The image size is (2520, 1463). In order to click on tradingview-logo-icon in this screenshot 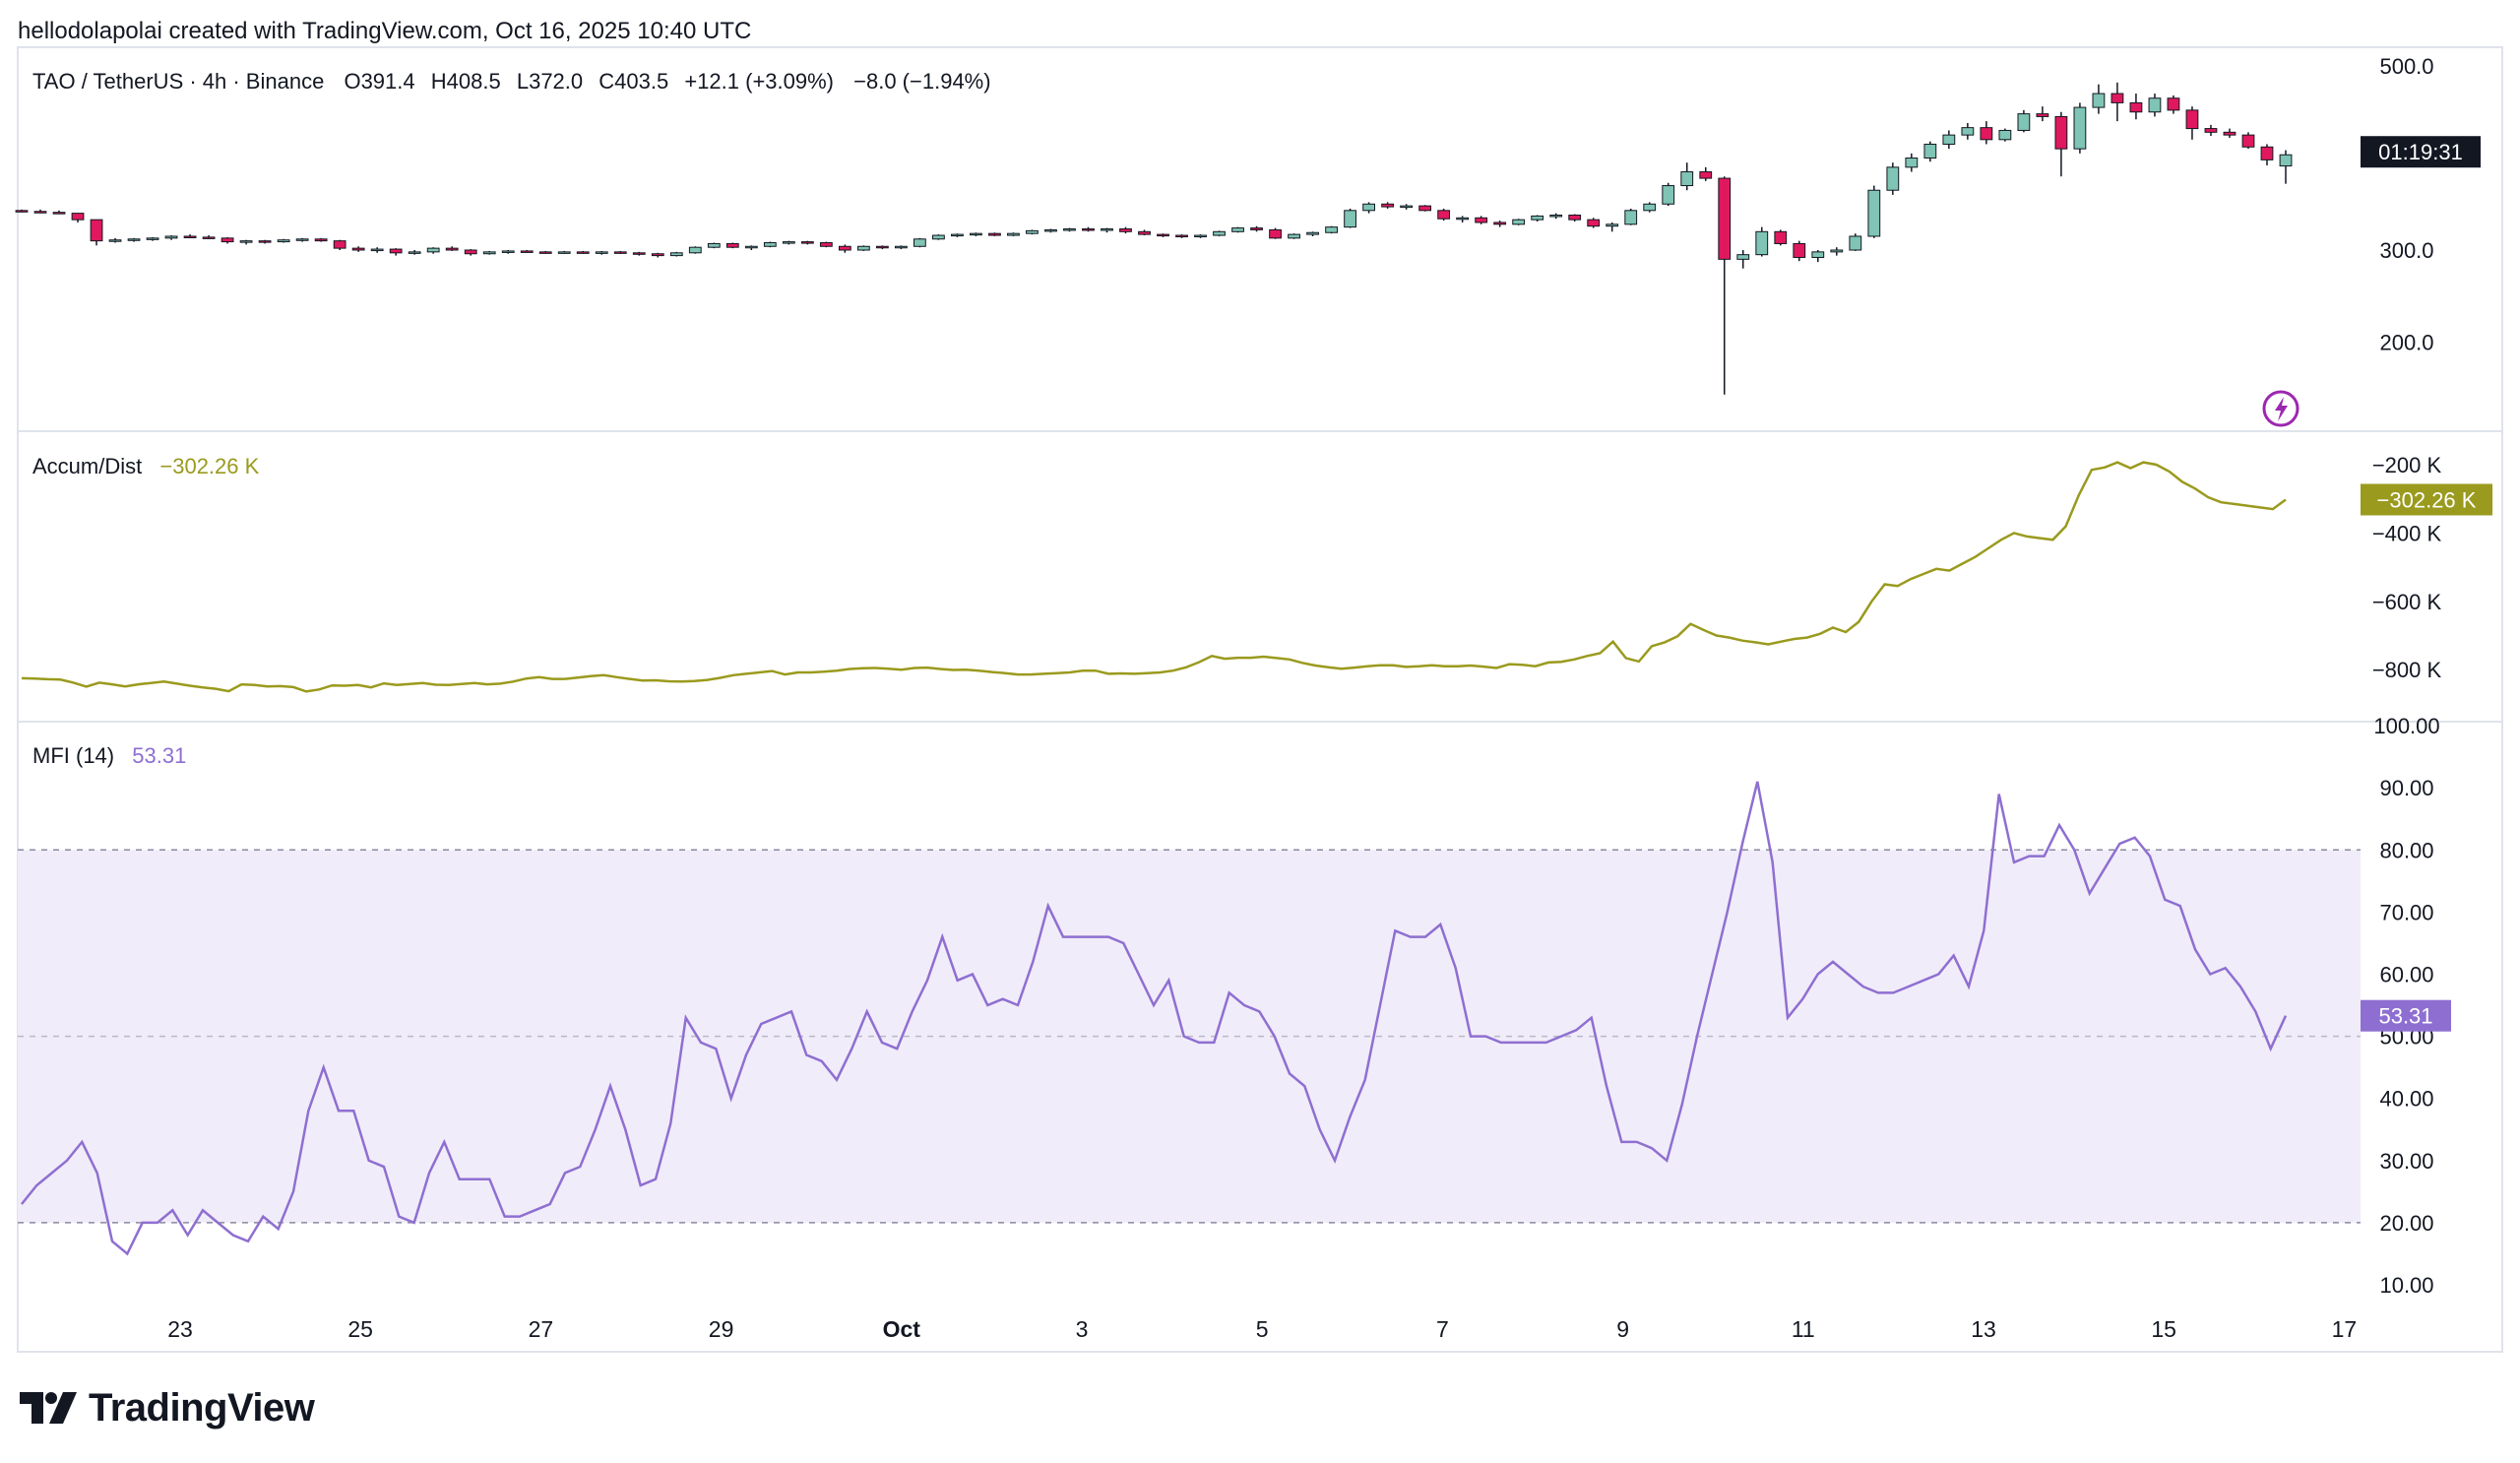, I will do `click(48, 1408)`.